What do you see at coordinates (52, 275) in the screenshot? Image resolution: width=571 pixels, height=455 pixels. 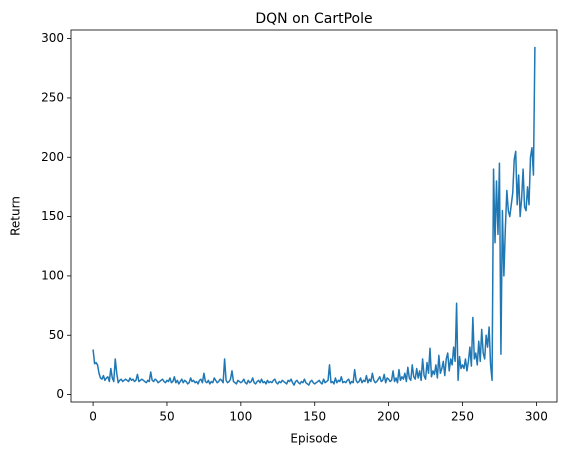 I see `y-tick-label: 100` at bounding box center [52, 275].